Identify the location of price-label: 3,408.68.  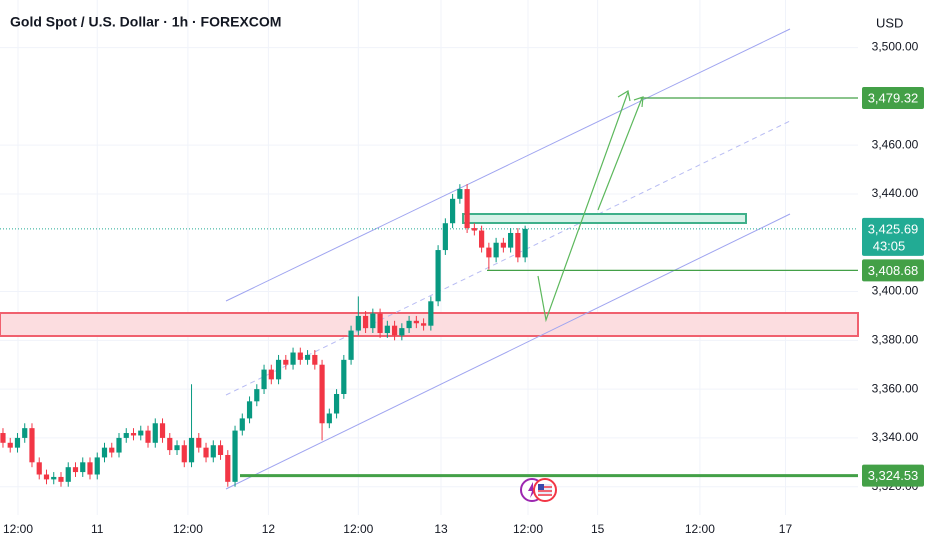
(893, 270).